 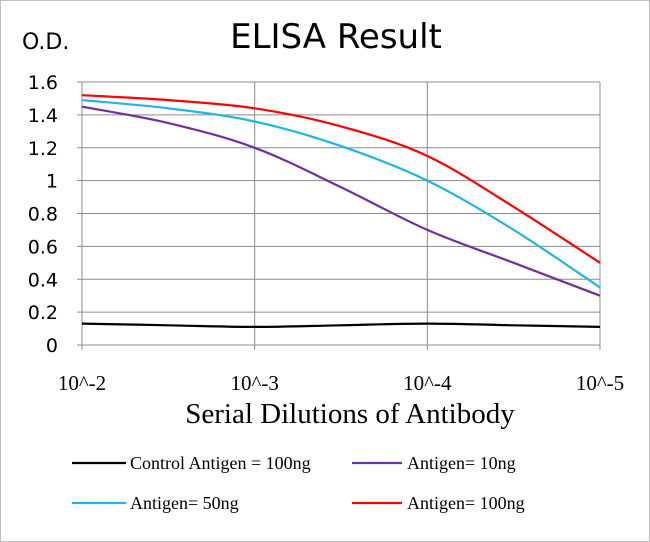 I want to click on series-line-control-antigen-100ng, so click(x=341, y=325).